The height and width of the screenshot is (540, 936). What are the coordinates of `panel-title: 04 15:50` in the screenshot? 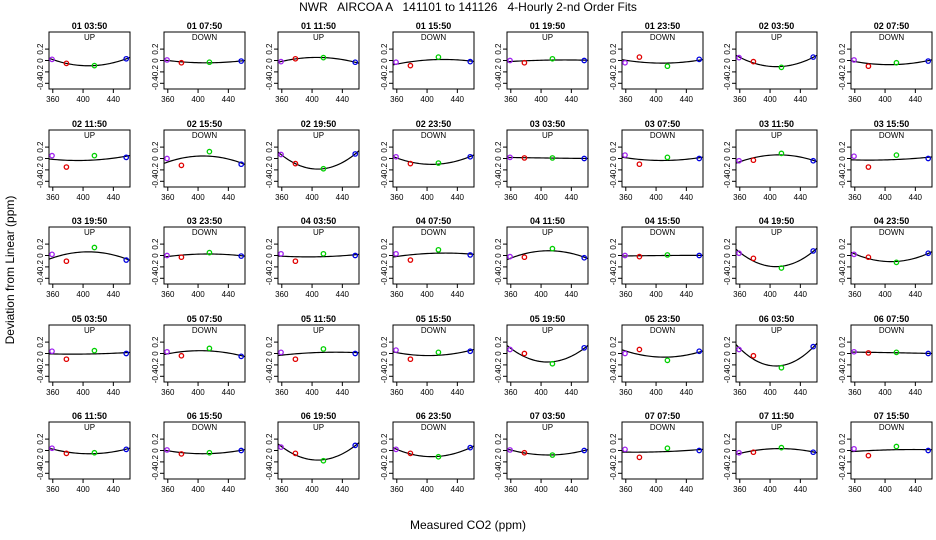 It's located at (663, 221).